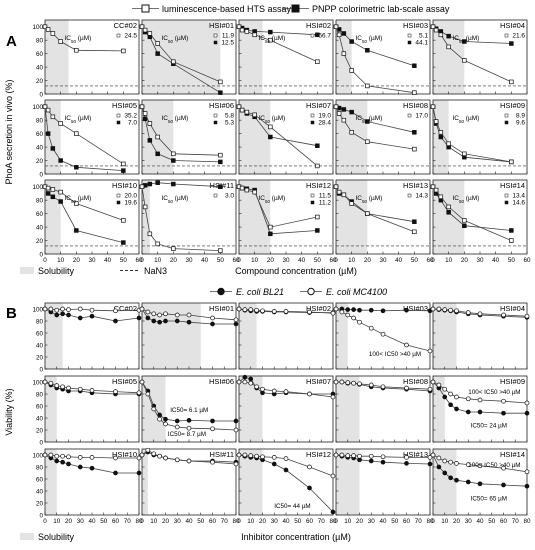 The image size is (535, 550). What do you see at coordinates (489, 499) in the screenshot?
I see `ic50-annotation: IC50= 65 µM` at bounding box center [489, 499].